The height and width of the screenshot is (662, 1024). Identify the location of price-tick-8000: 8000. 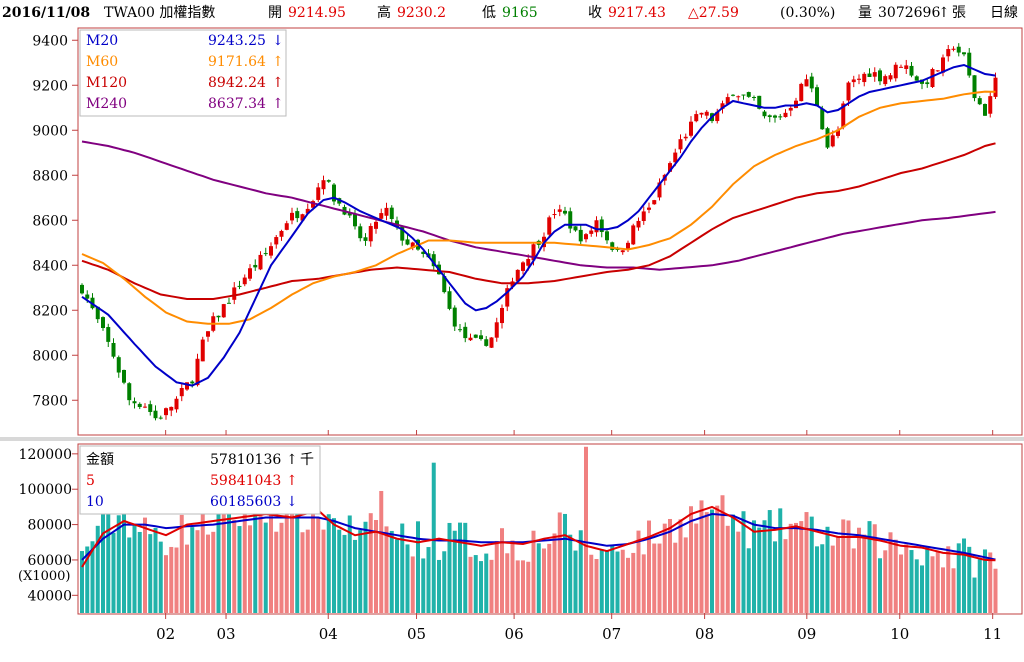
(55, 356).